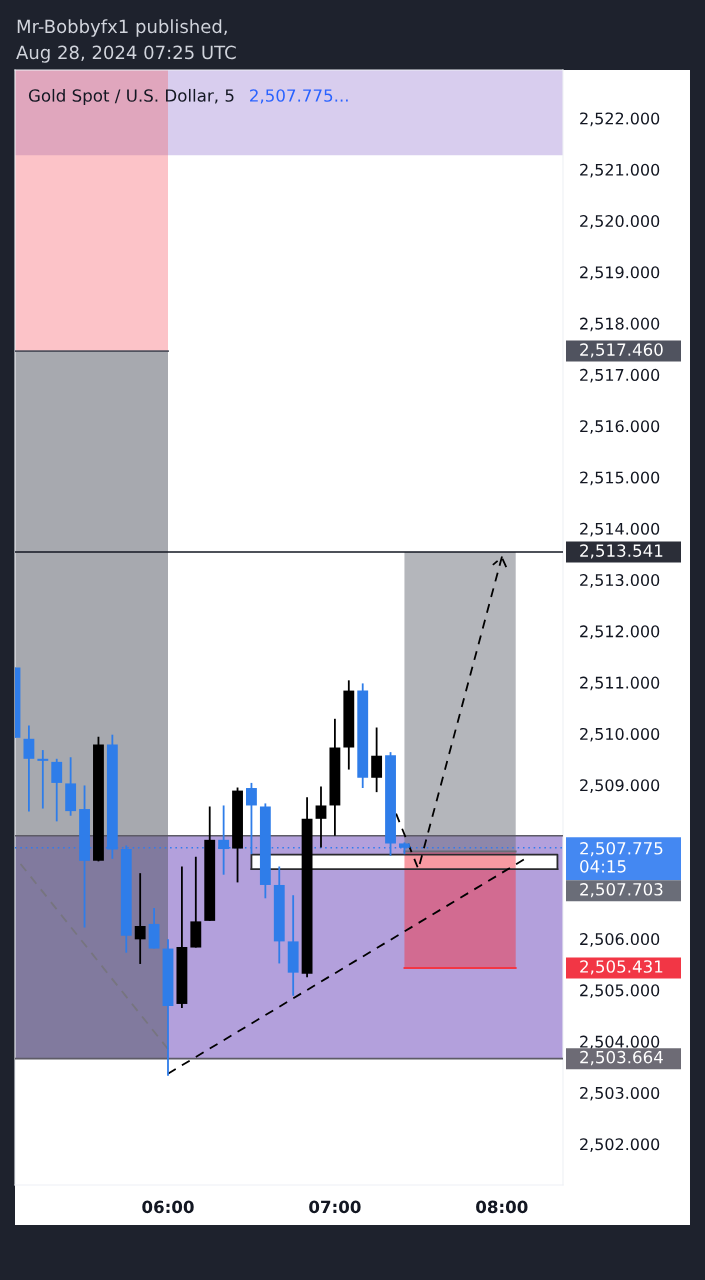 The height and width of the screenshot is (1280, 705). What do you see at coordinates (621, 890) in the screenshot?
I see `text: 2,507.703` at bounding box center [621, 890].